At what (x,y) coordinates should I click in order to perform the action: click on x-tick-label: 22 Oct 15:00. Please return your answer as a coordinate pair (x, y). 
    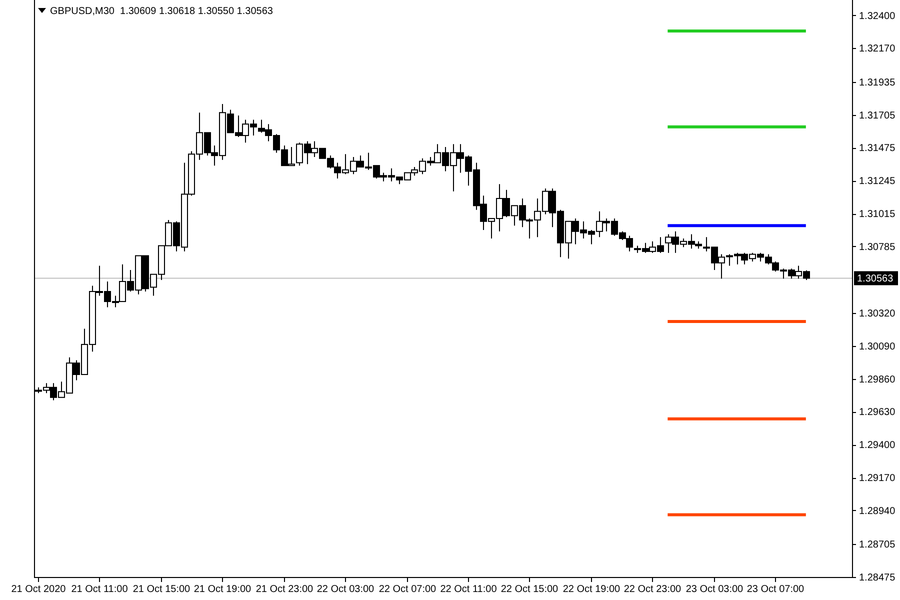
    Looking at the image, I should click on (529, 589).